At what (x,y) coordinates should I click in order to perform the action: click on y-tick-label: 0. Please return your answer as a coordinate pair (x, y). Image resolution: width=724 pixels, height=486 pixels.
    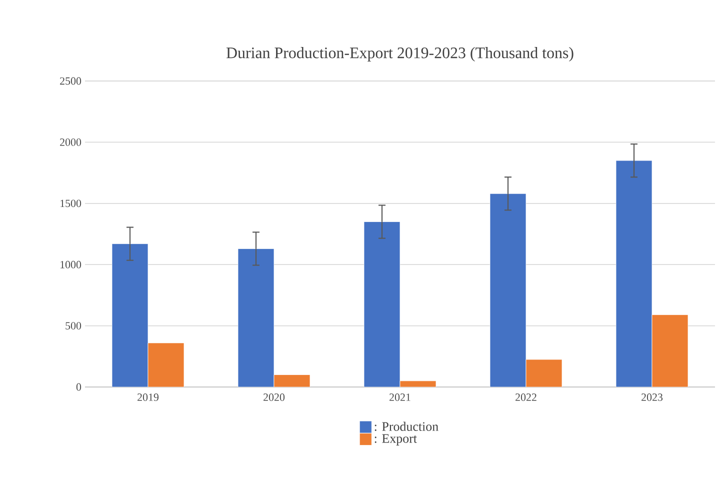
    Looking at the image, I should click on (79, 387).